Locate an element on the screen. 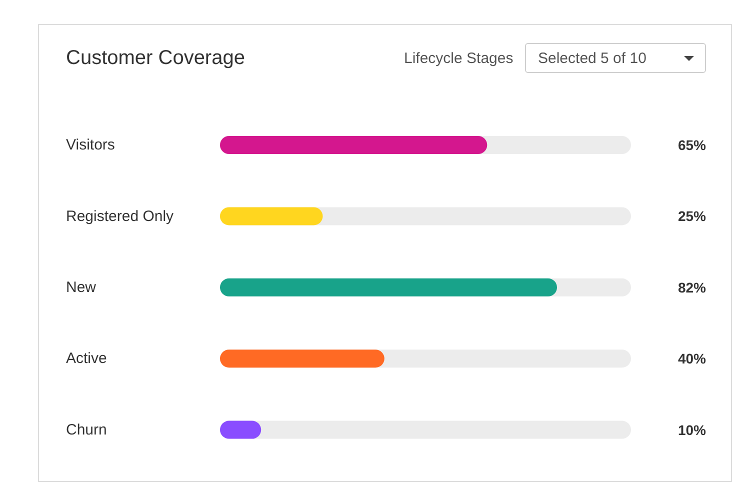 This screenshot has height=500, width=750. y-tick-label: Active is located at coordinates (86, 359).